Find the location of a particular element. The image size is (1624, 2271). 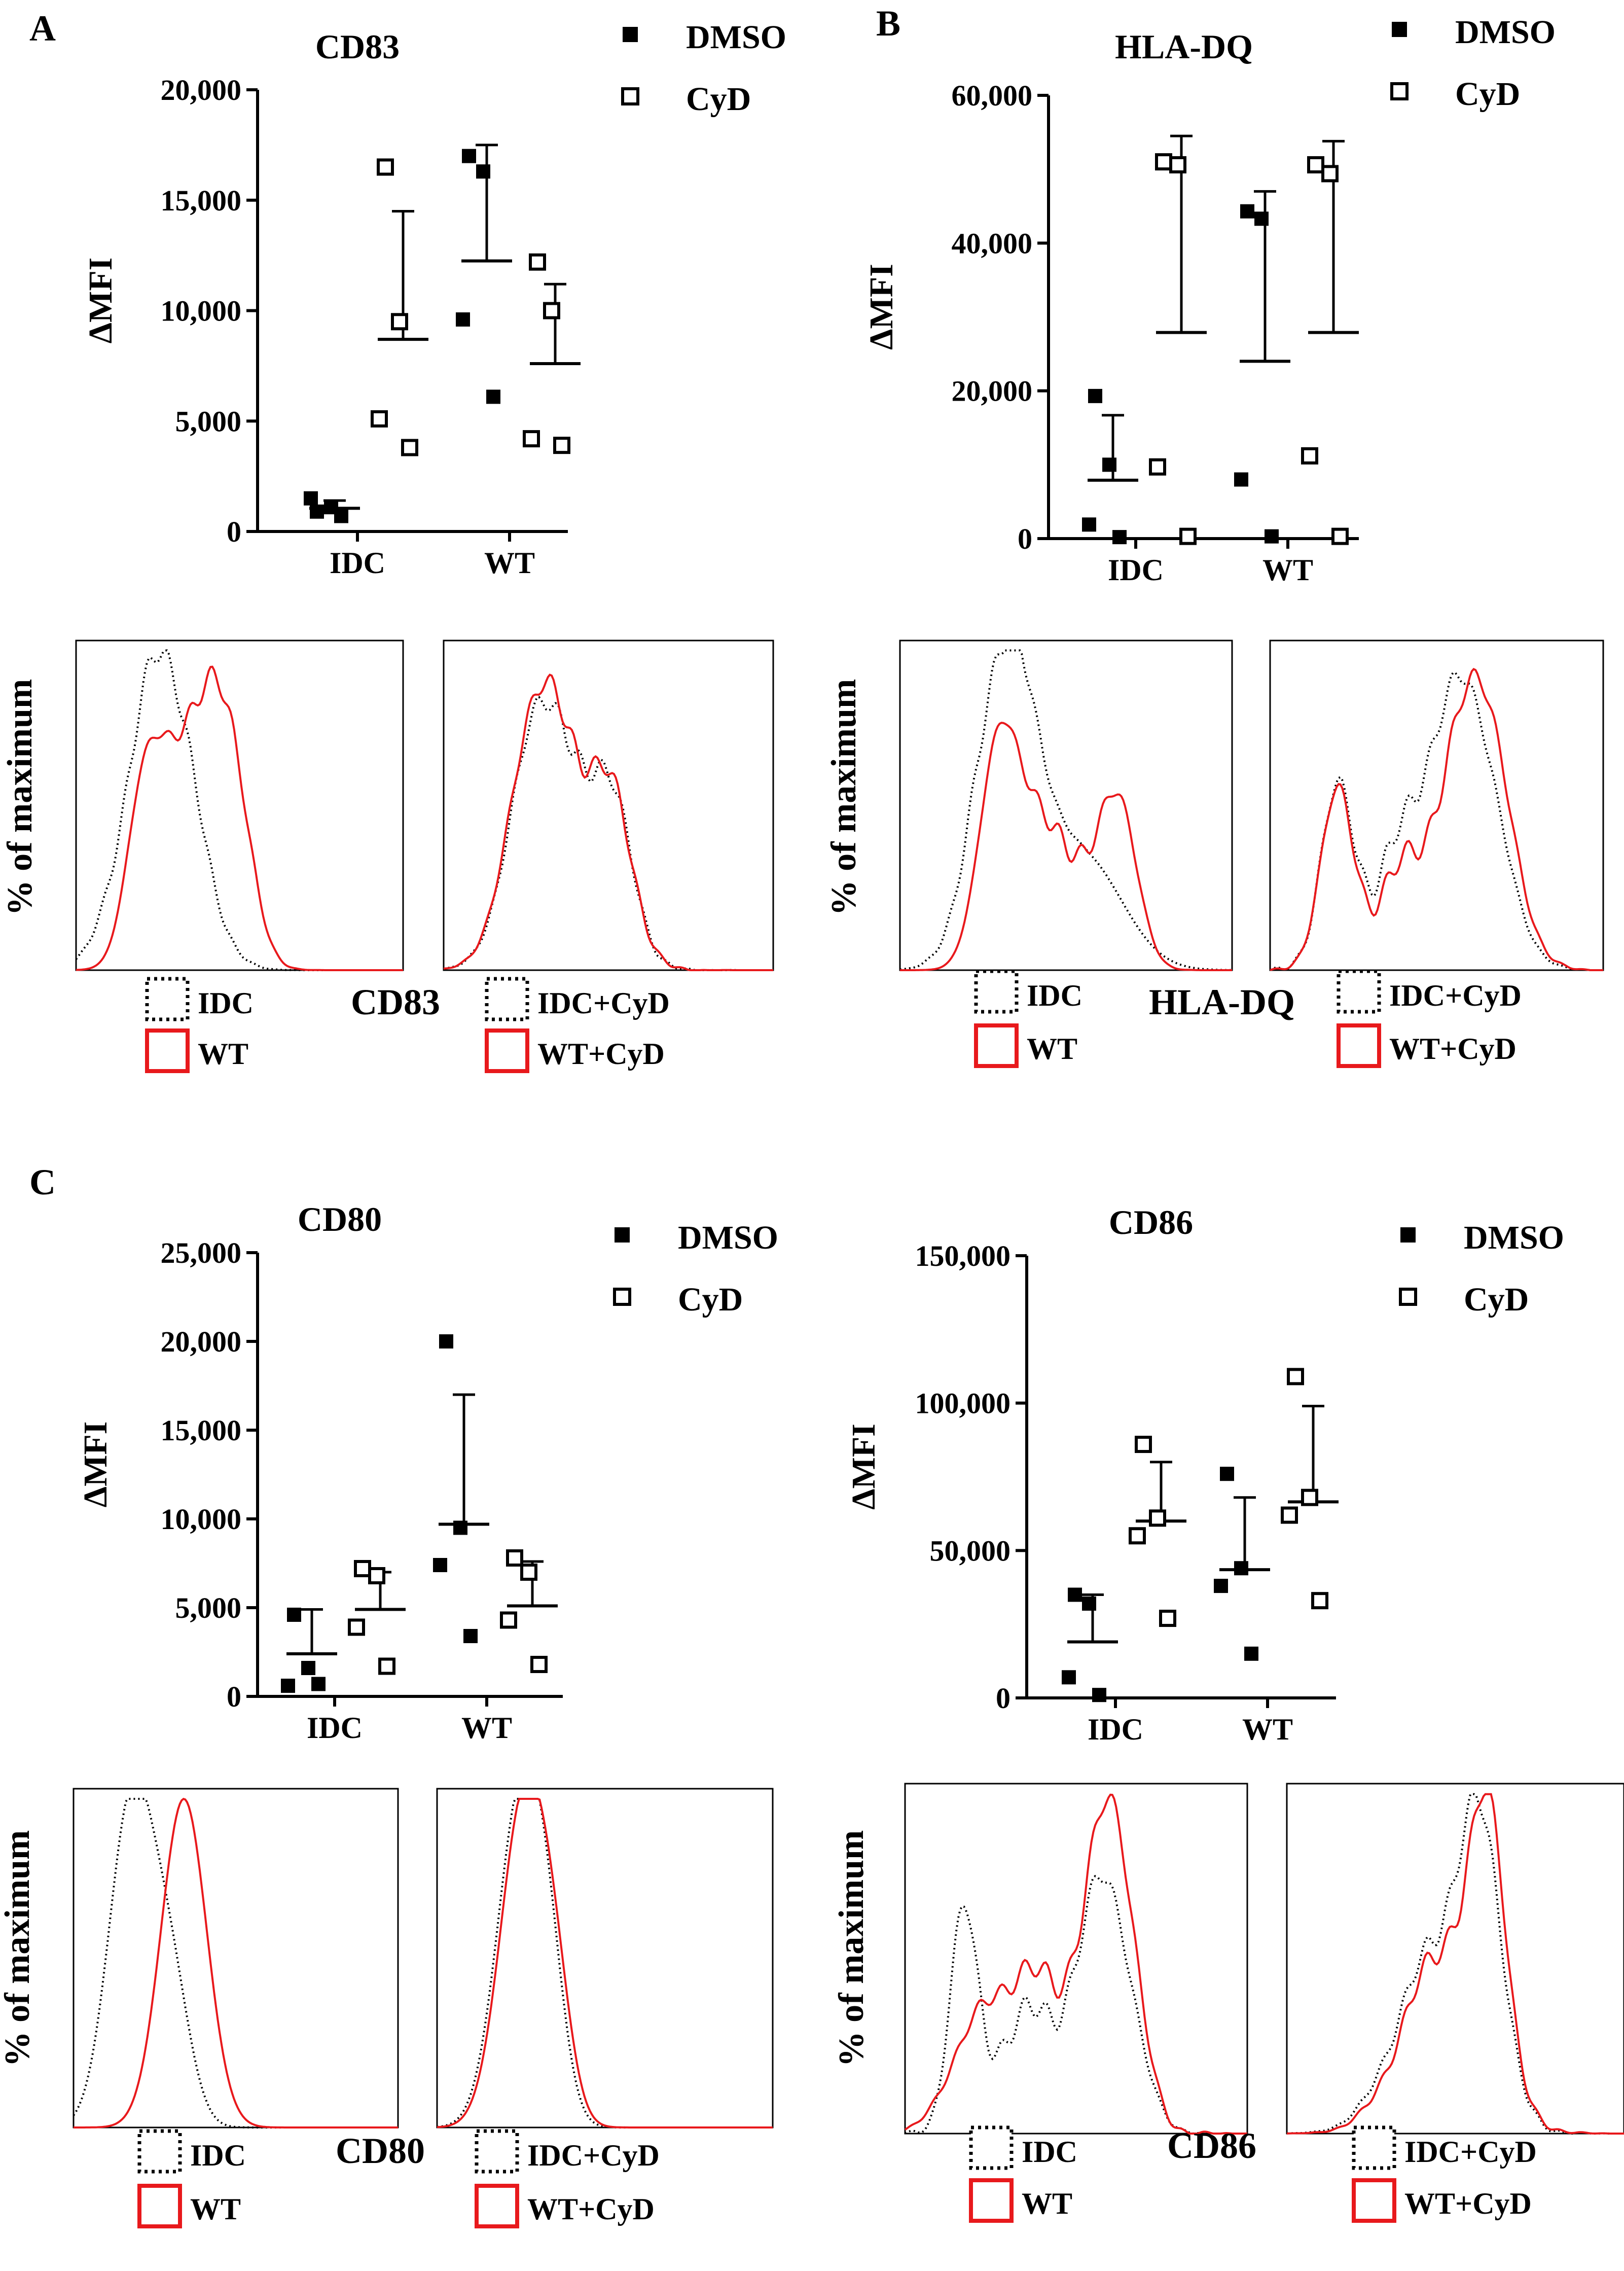

y-tick-label: 50,000 is located at coordinates (970, 1550).